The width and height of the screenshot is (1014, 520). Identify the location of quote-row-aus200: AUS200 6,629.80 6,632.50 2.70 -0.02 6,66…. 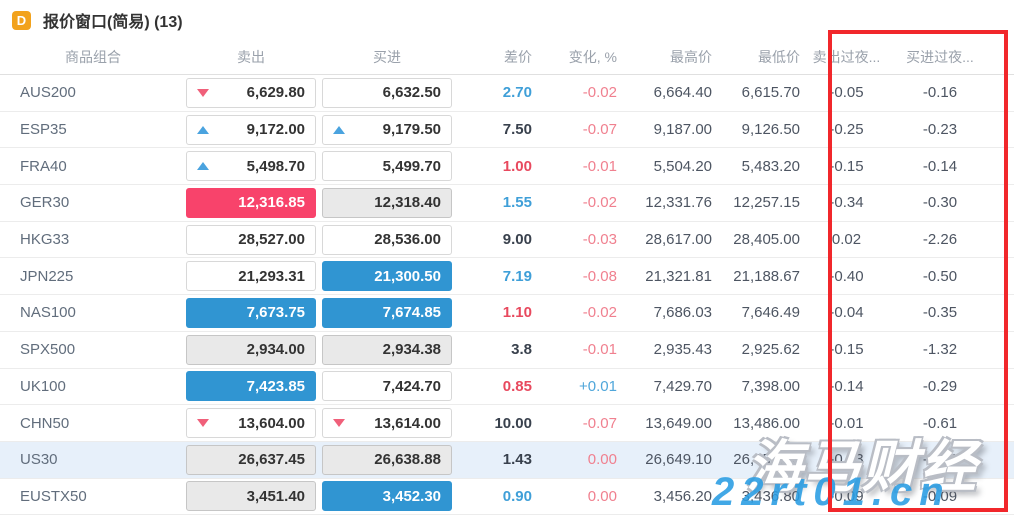
(507, 93).